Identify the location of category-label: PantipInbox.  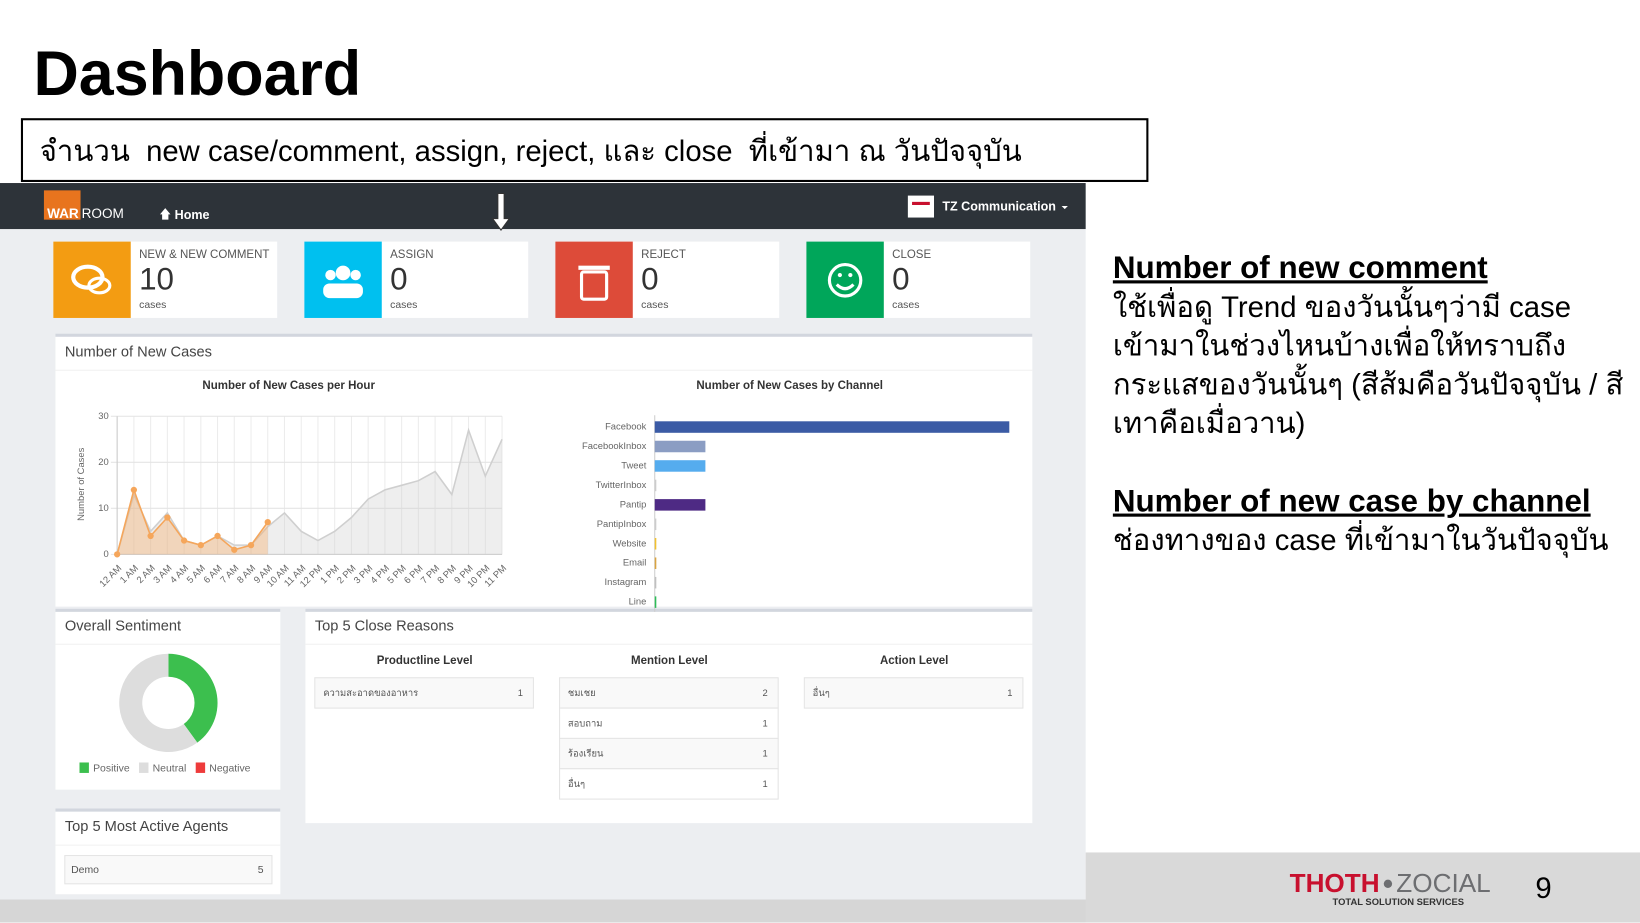
(622, 523).